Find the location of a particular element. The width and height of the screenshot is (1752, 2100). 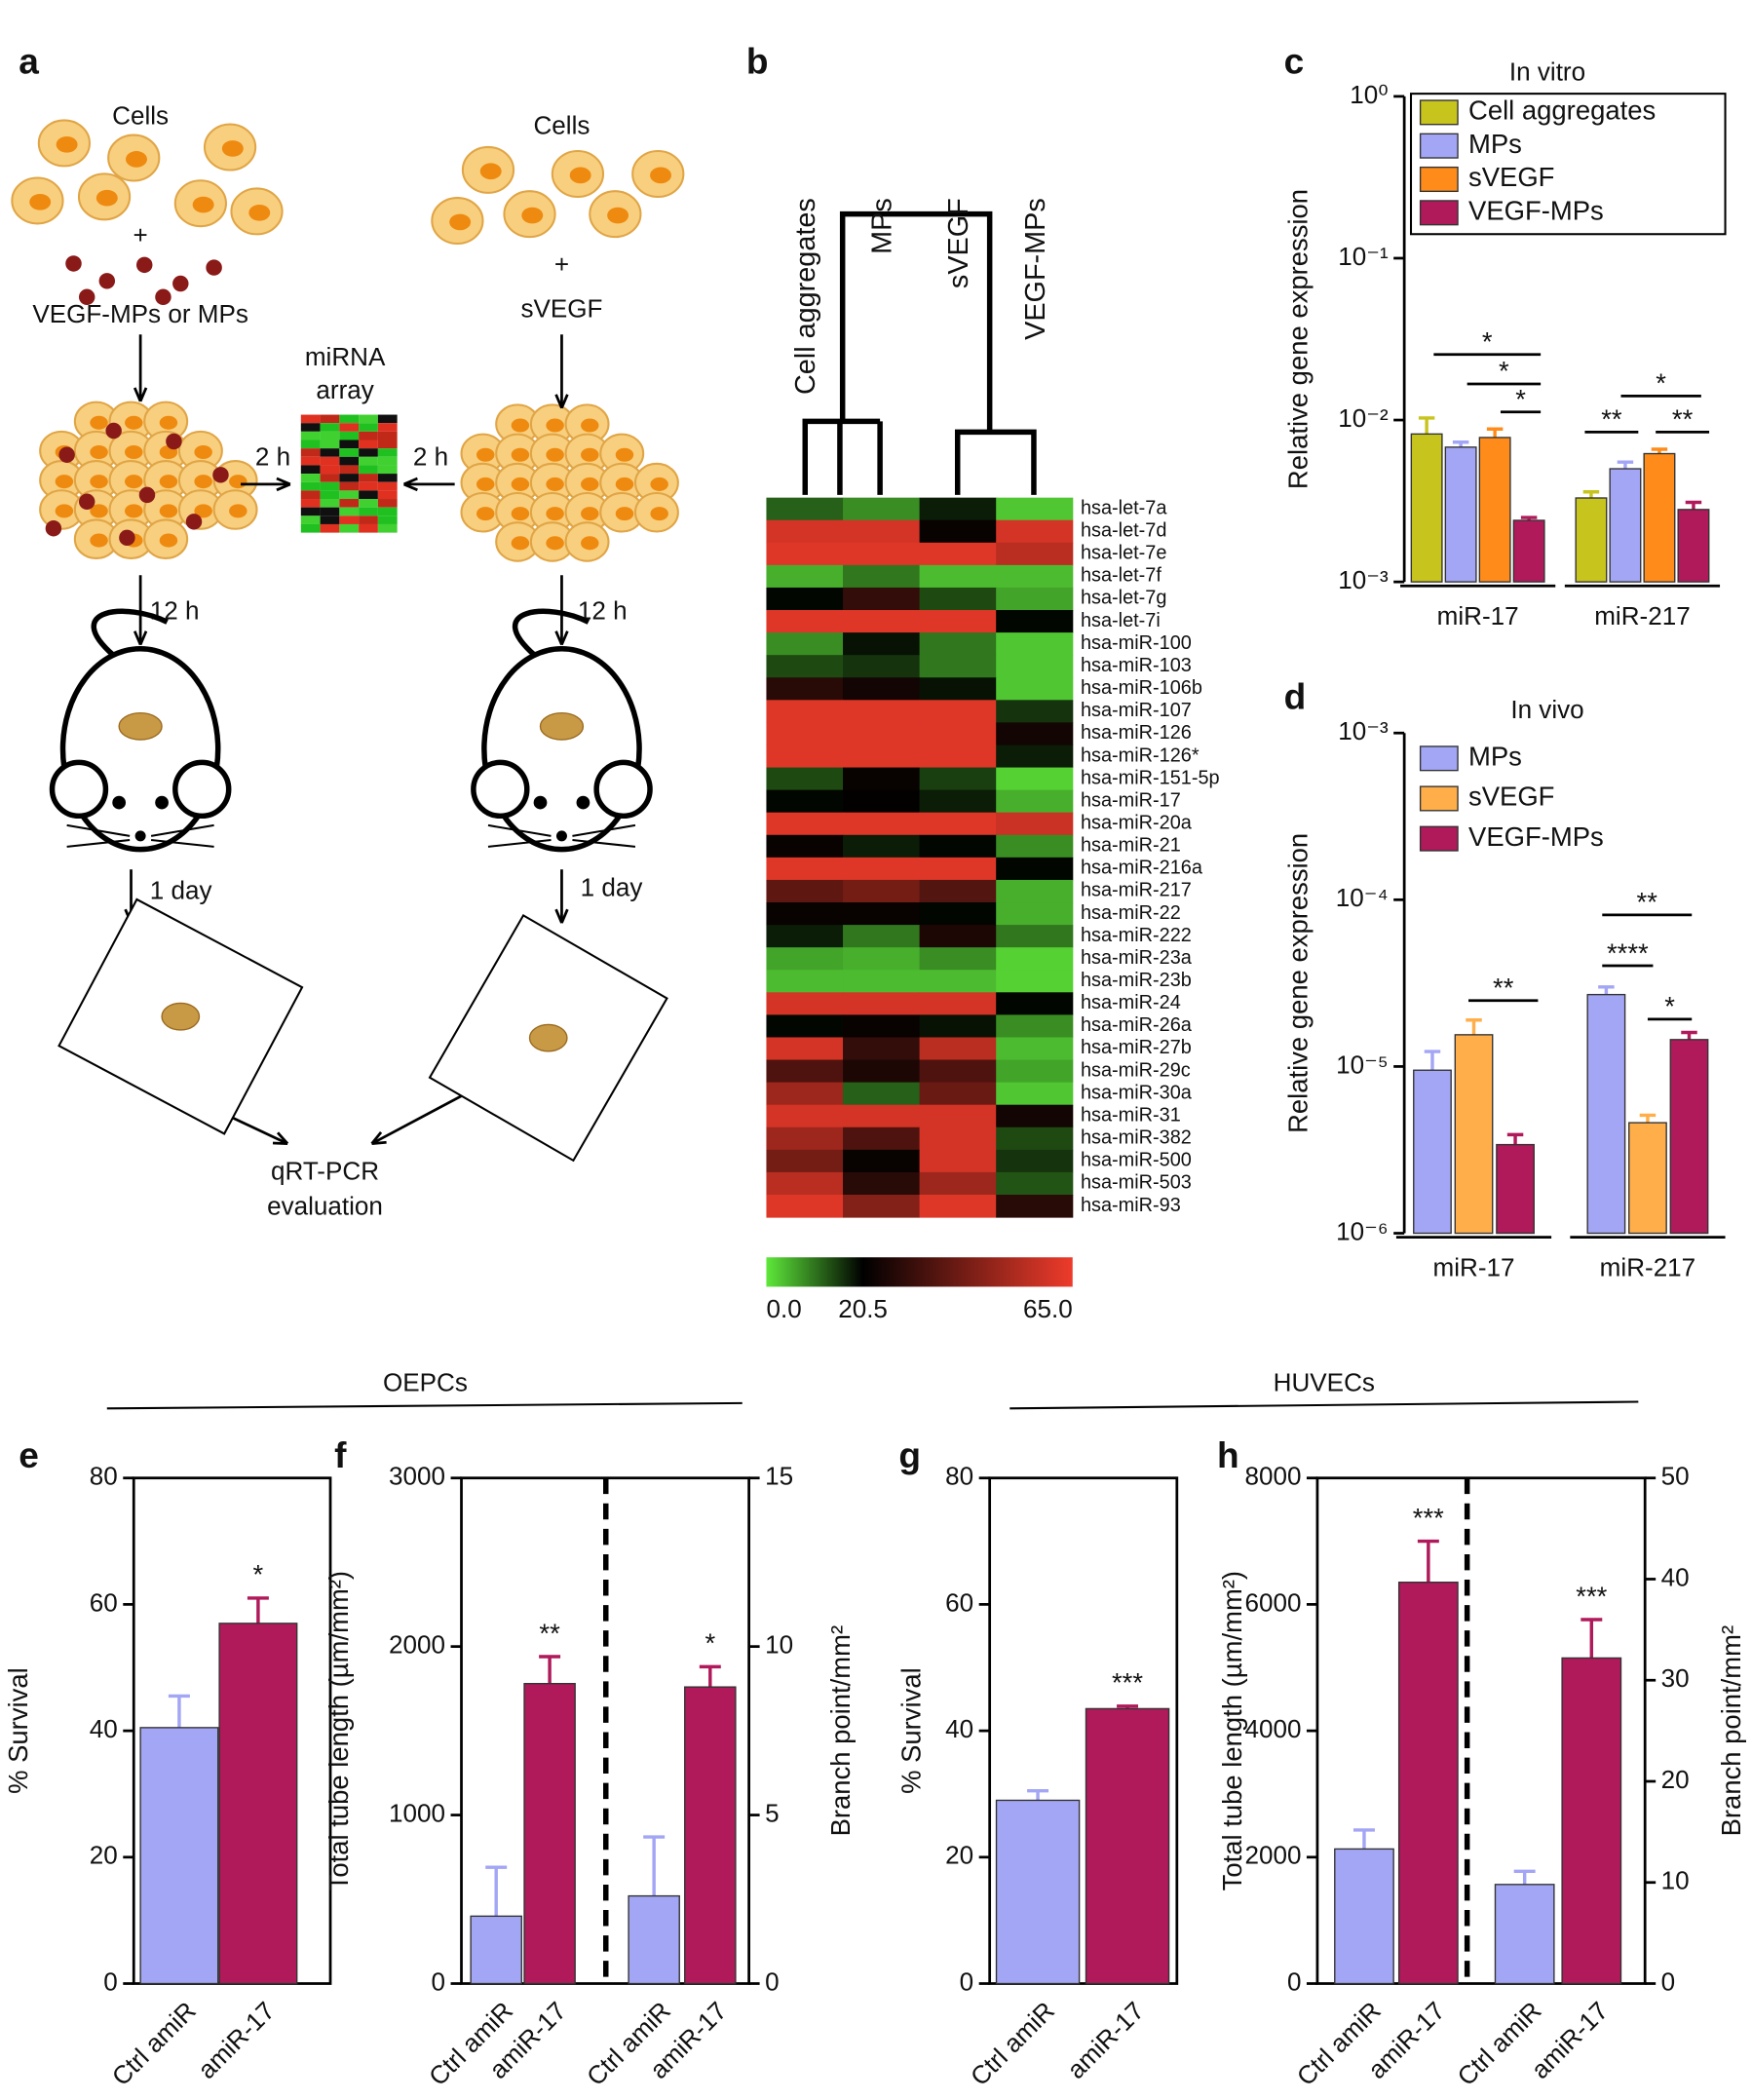

label: Cells is located at coordinates (140, 116).